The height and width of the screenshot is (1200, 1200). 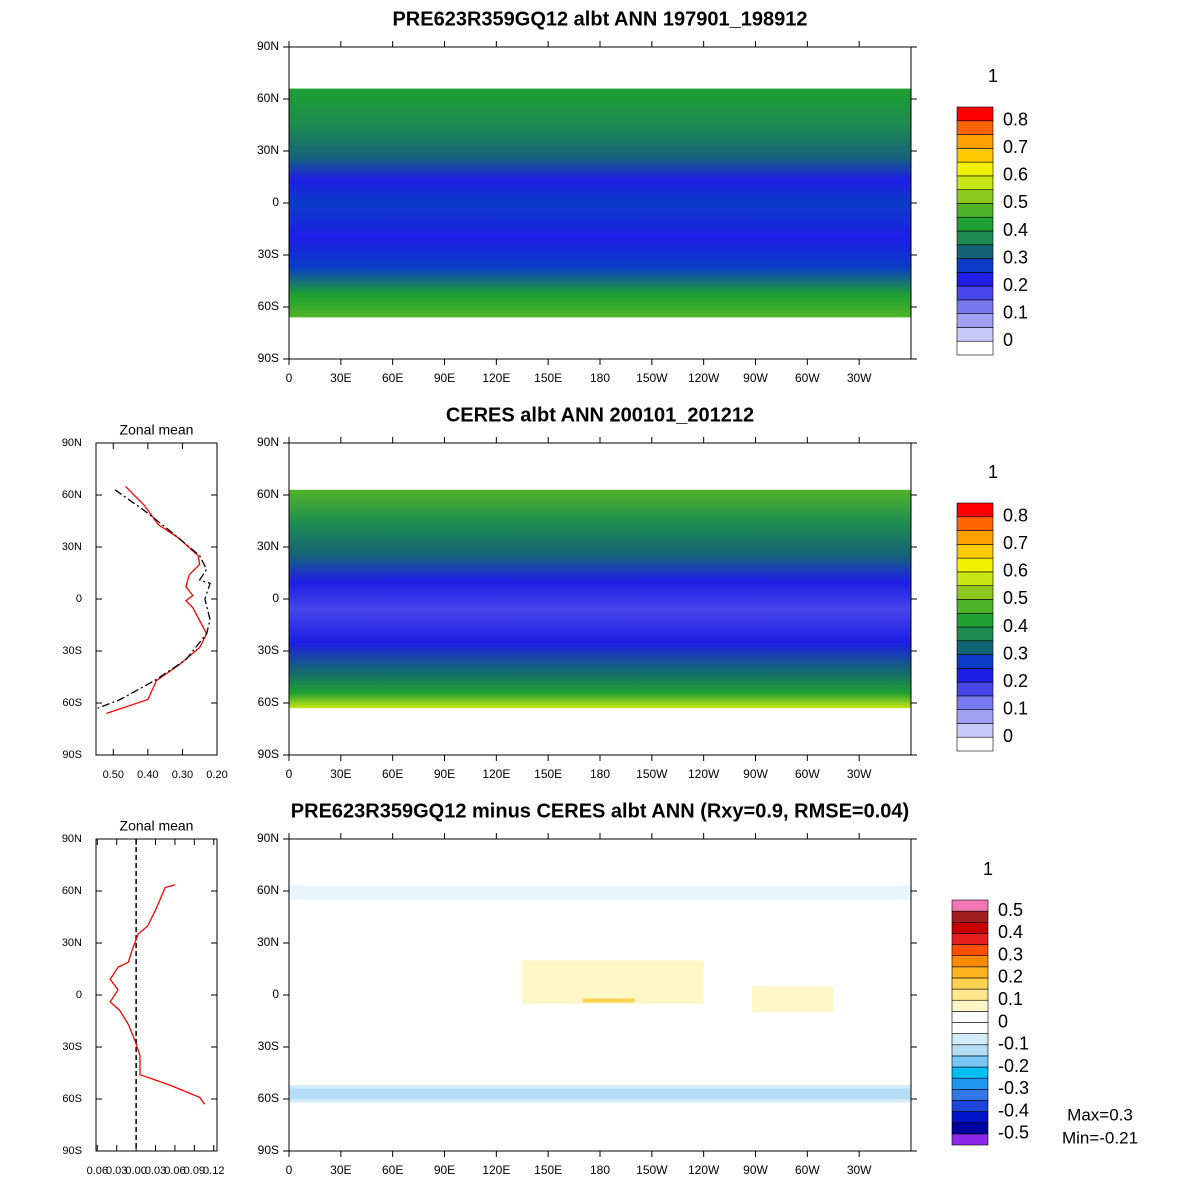 What do you see at coordinates (1013, 1044) in the screenshot?
I see `colorbar-label: -0.1` at bounding box center [1013, 1044].